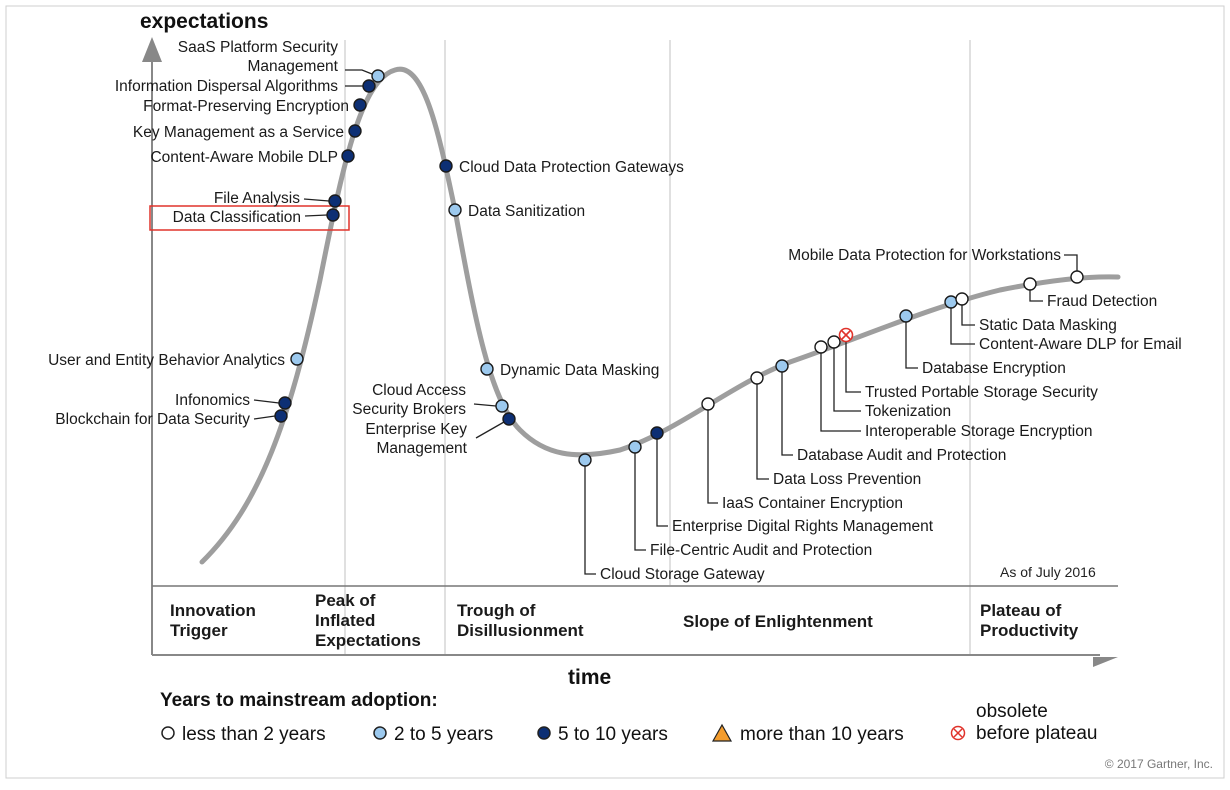  I want to click on tech-marker-database-audit-and-protection, so click(782, 366).